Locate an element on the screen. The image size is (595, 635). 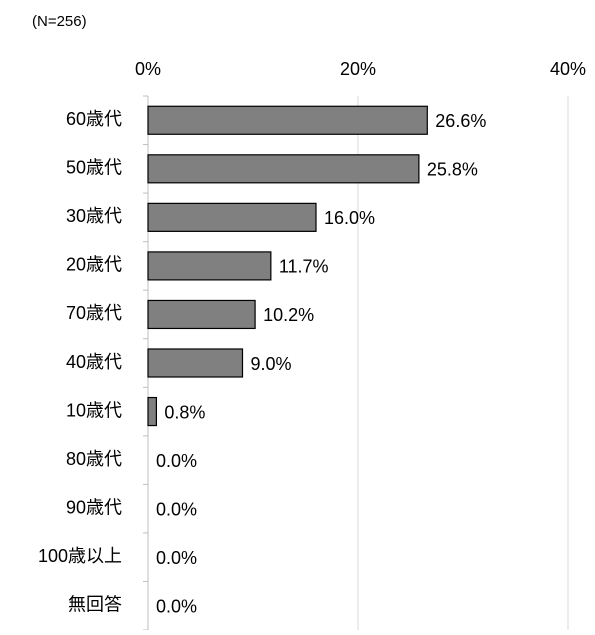
y-tick-label: 無回答 is located at coordinates (95, 604).